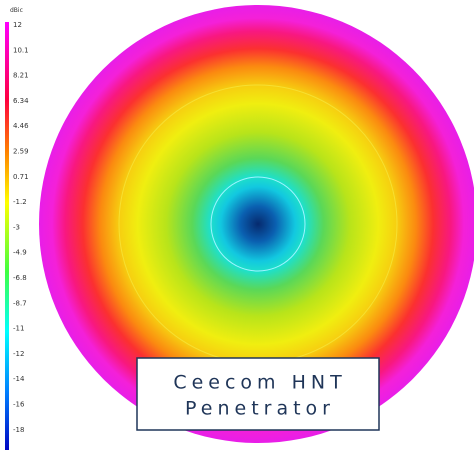 The image size is (474, 450). What do you see at coordinates (17, 25) in the screenshot?
I see `colorbar-tick-label: 12` at bounding box center [17, 25].